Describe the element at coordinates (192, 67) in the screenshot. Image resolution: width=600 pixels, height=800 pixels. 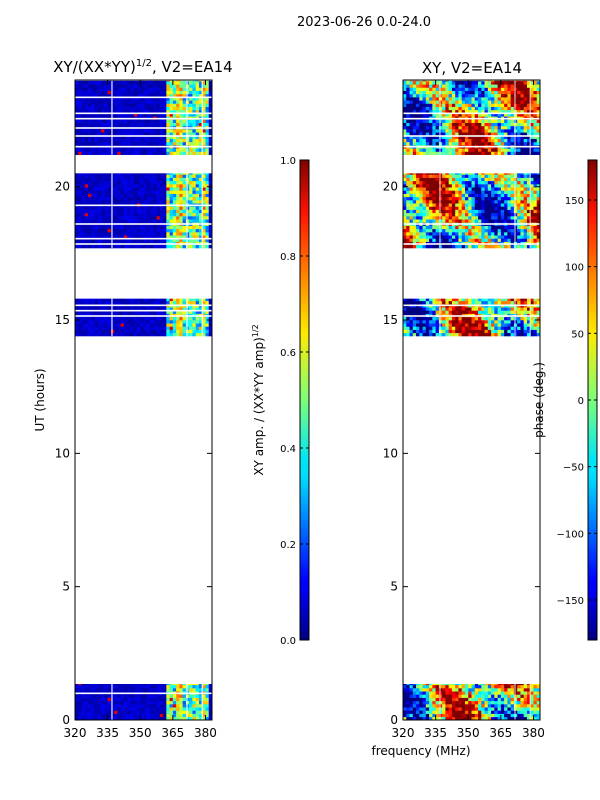
I see `panel-amplitude-title-tail: , V2=EA14` at that location.